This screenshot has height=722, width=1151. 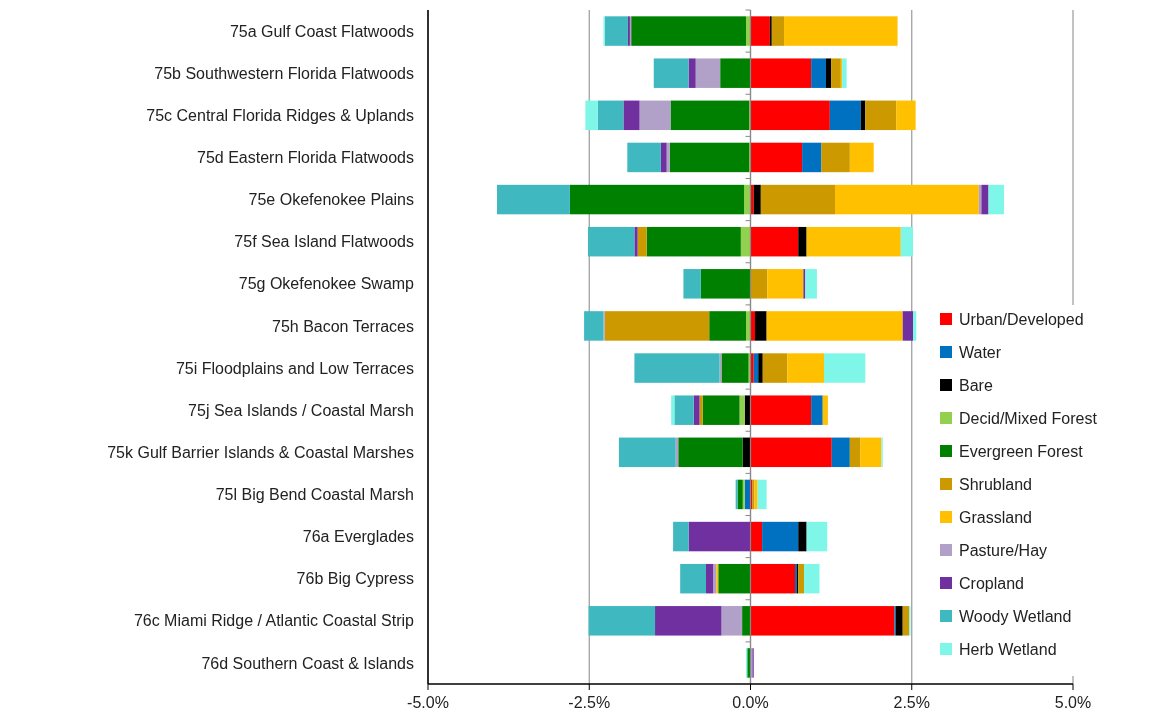 What do you see at coordinates (280, 115) in the screenshot?
I see `y-tick-label: 75c Central Florida Ridges & Uplands` at bounding box center [280, 115].